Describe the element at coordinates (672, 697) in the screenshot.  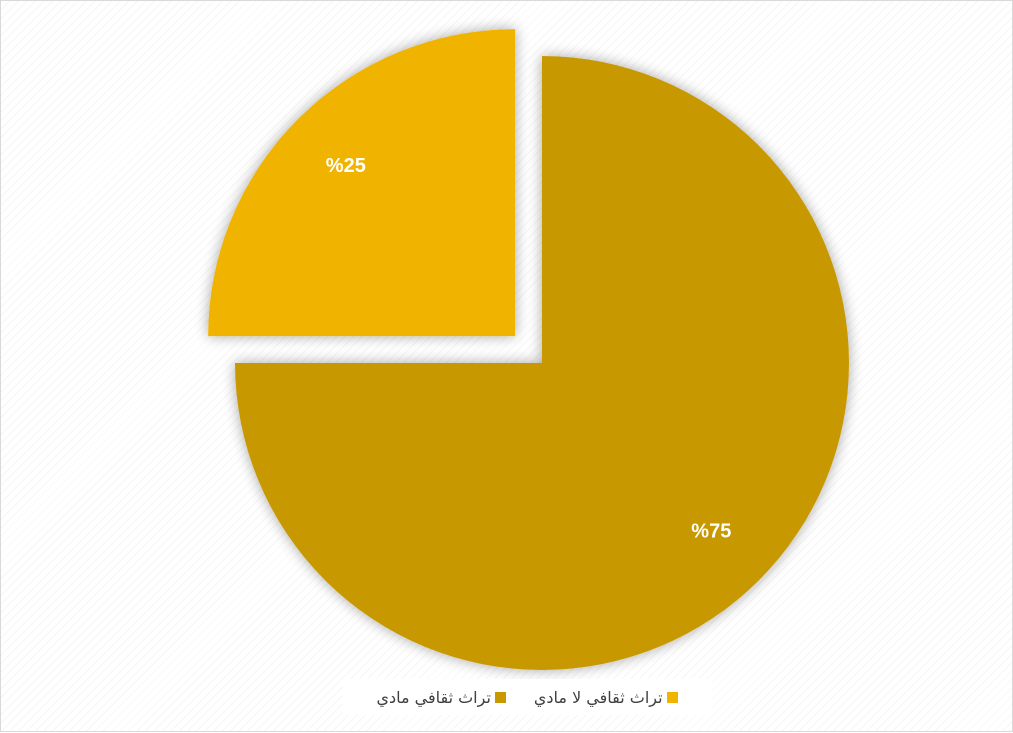
I see `legend-swatch-intangible` at that location.